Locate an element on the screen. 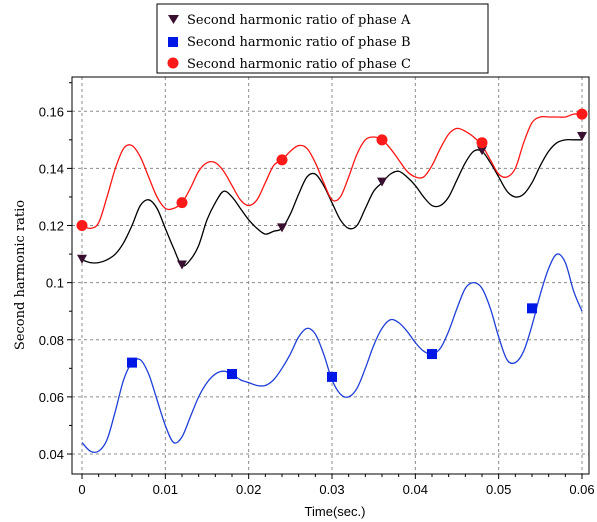 This screenshot has height=522, width=597. x-tick-label: 0.02 is located at coordinates (248, 489).